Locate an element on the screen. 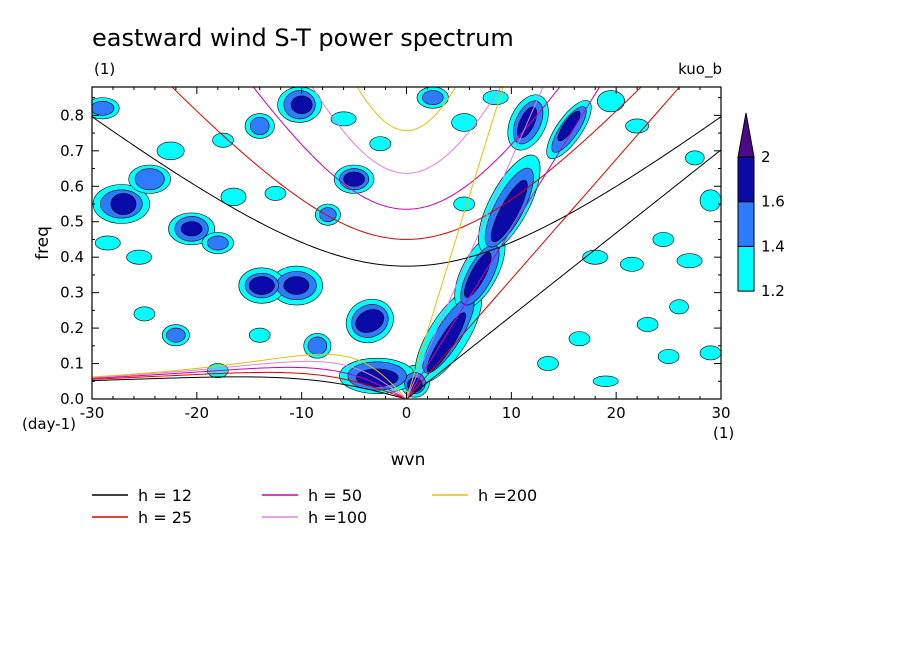 This screenshot has height=654, width=904. y-tick-label: 0.8 is located at coordinates (72, 115).